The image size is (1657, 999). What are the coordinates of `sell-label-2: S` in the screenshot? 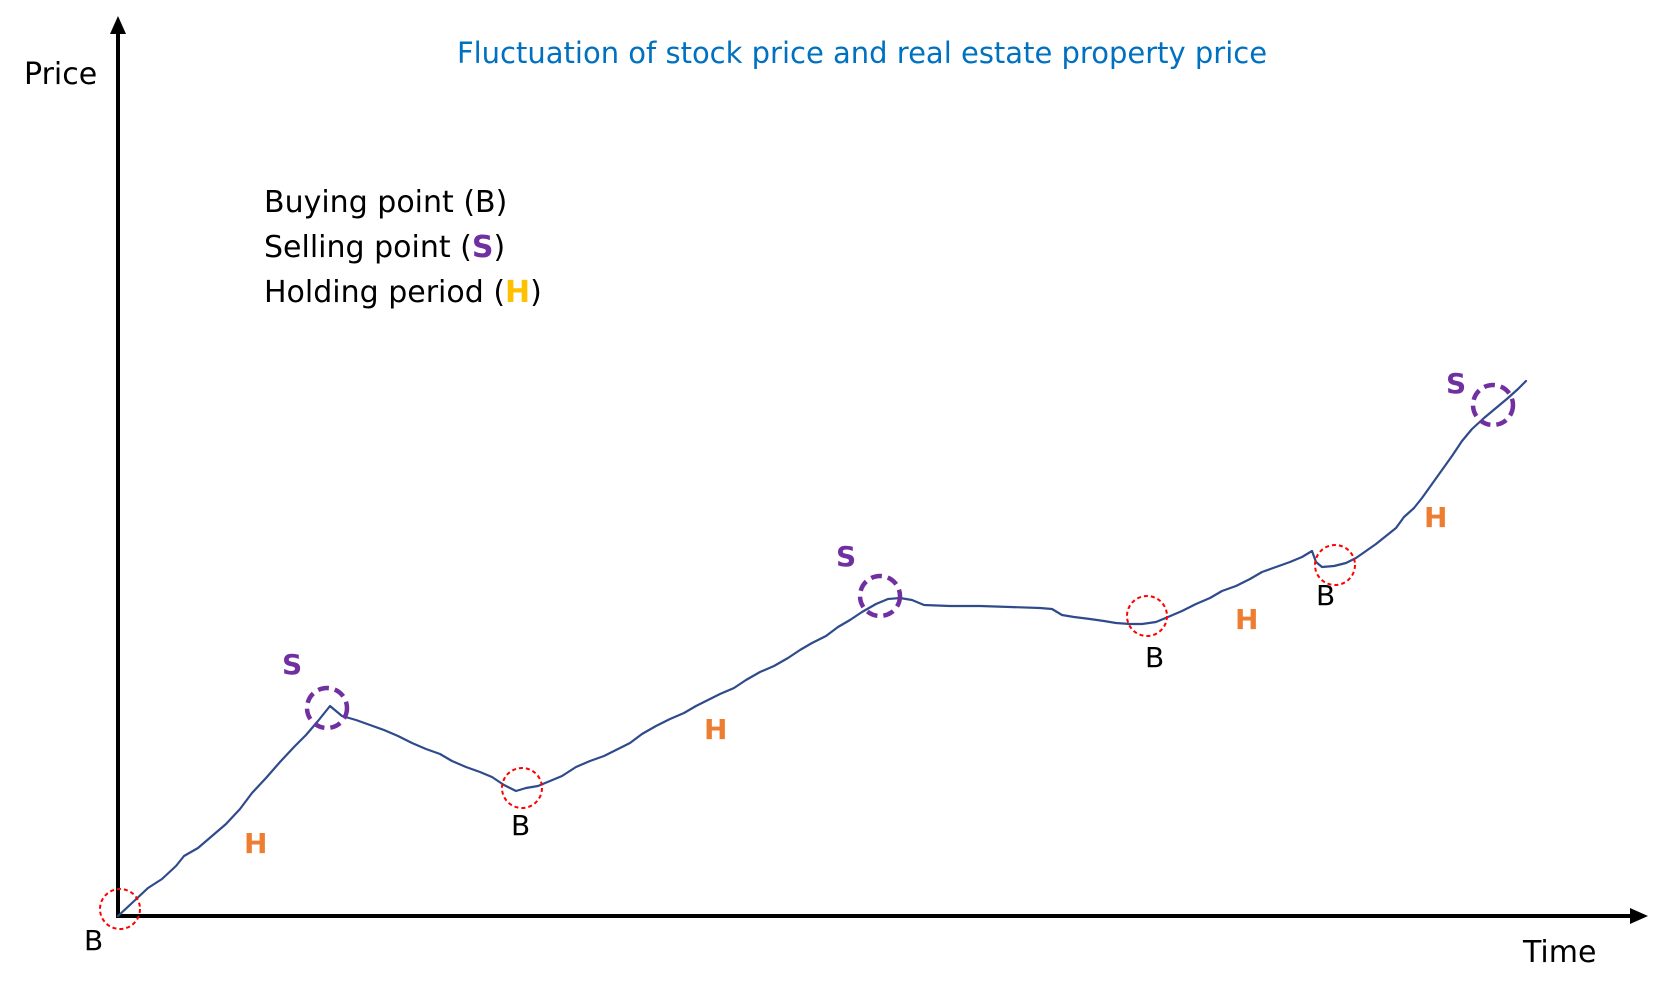 It's located at (846, 556).